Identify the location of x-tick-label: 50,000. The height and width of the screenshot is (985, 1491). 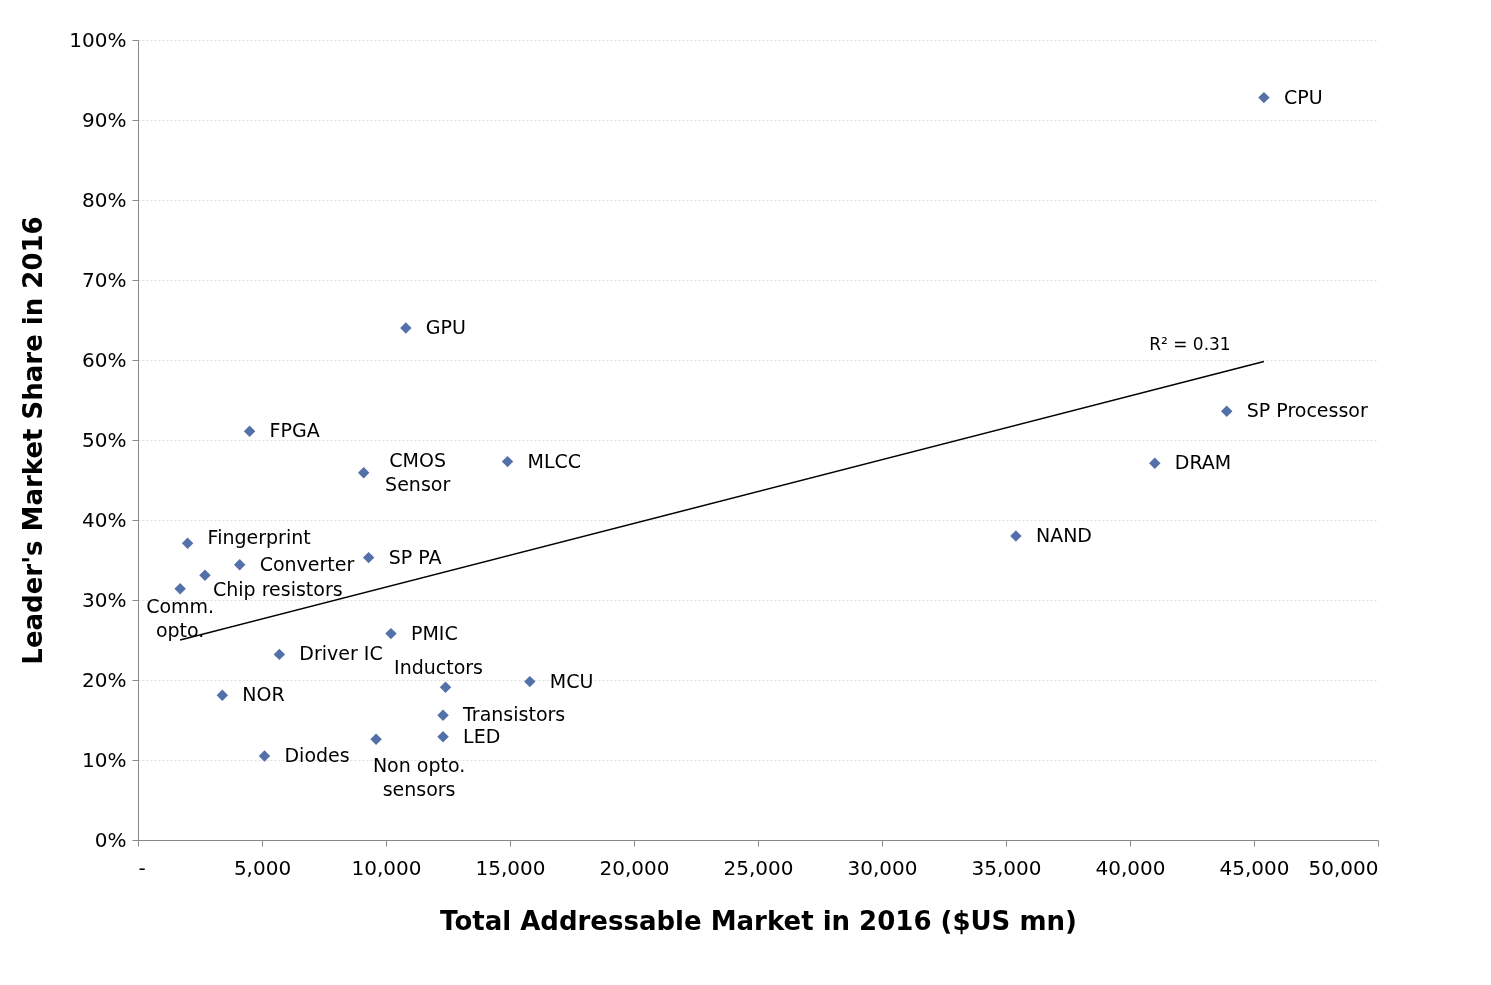
(1343, 867).